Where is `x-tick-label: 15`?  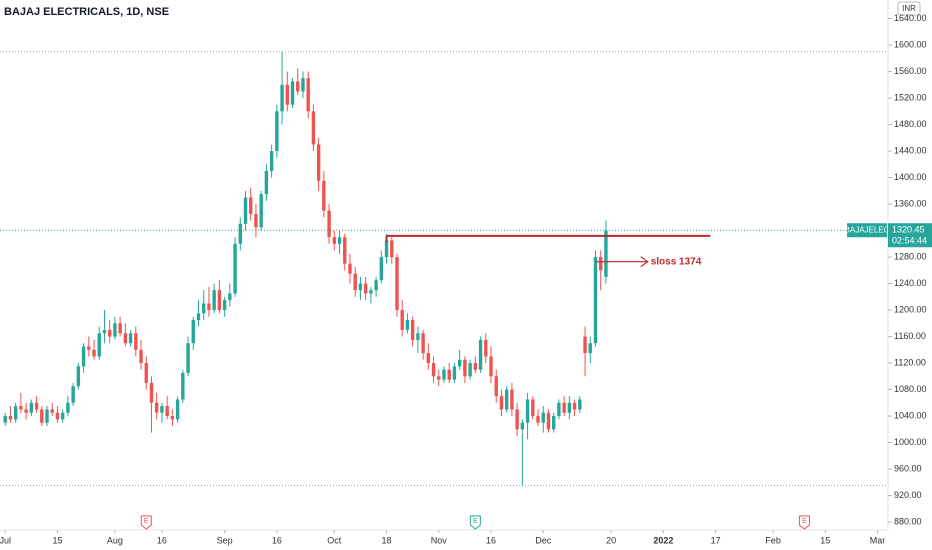 x-tick-label: 15 is located at coordinates (825, 540).